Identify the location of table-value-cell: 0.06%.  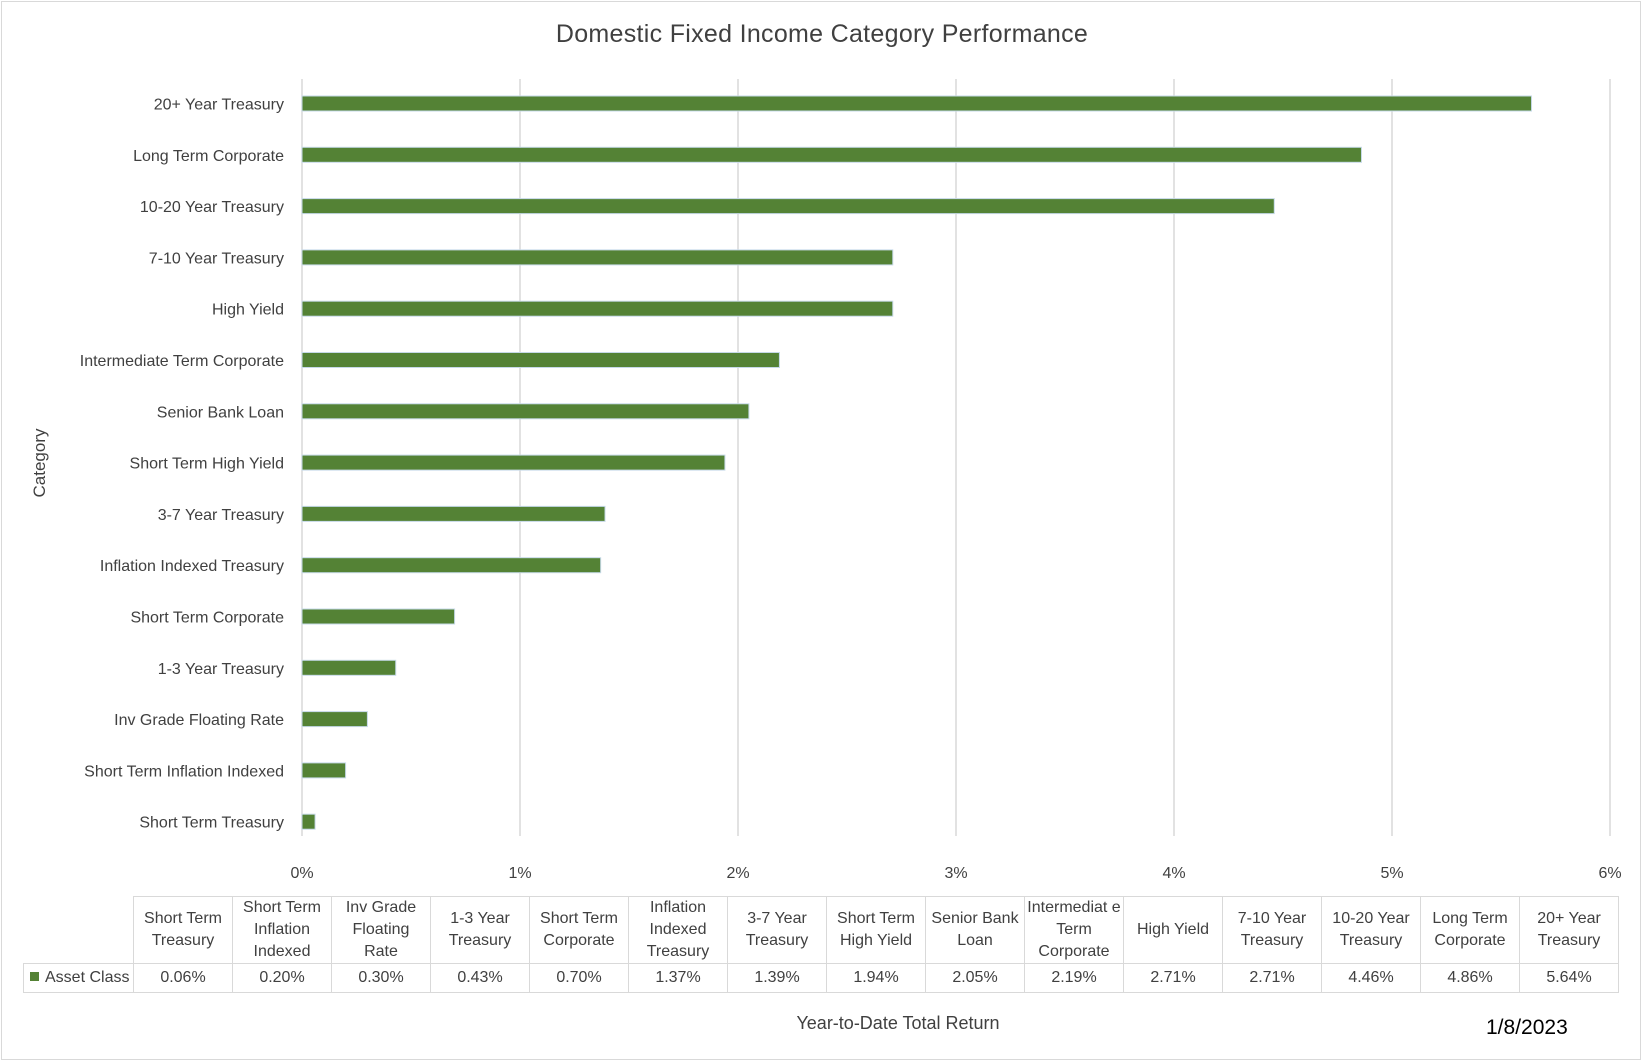
(183, 978).